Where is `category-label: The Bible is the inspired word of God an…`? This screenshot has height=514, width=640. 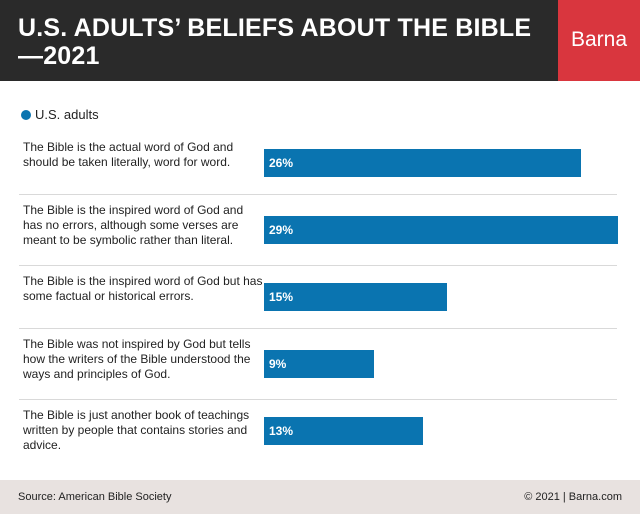
category-label: The Bible is the inspired word of God an… is located at coordinates (133, 225).